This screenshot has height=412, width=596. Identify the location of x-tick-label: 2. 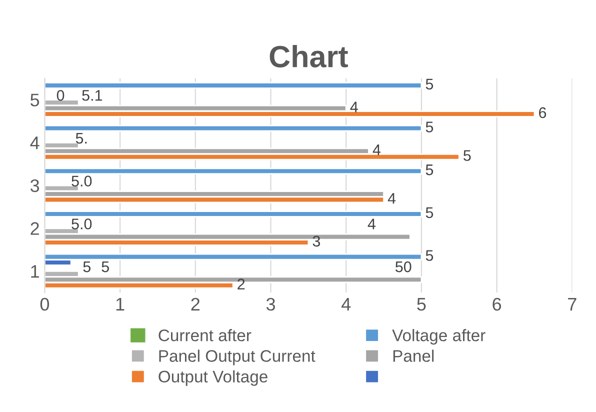
(195, 304).